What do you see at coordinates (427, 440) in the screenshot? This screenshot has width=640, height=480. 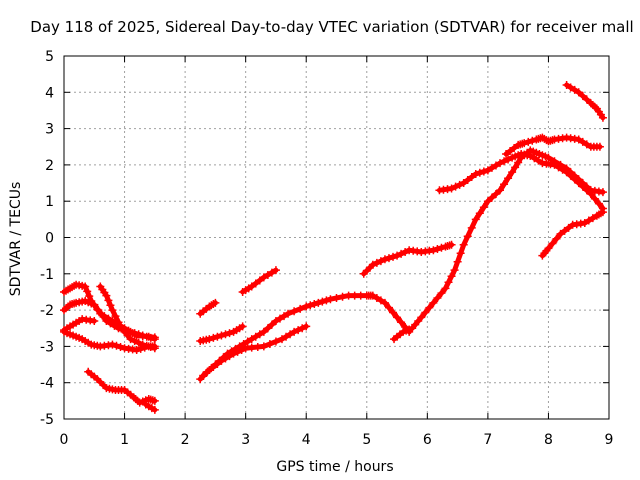 I see `x-tick-label: 6` at bounding box center [427, 440].